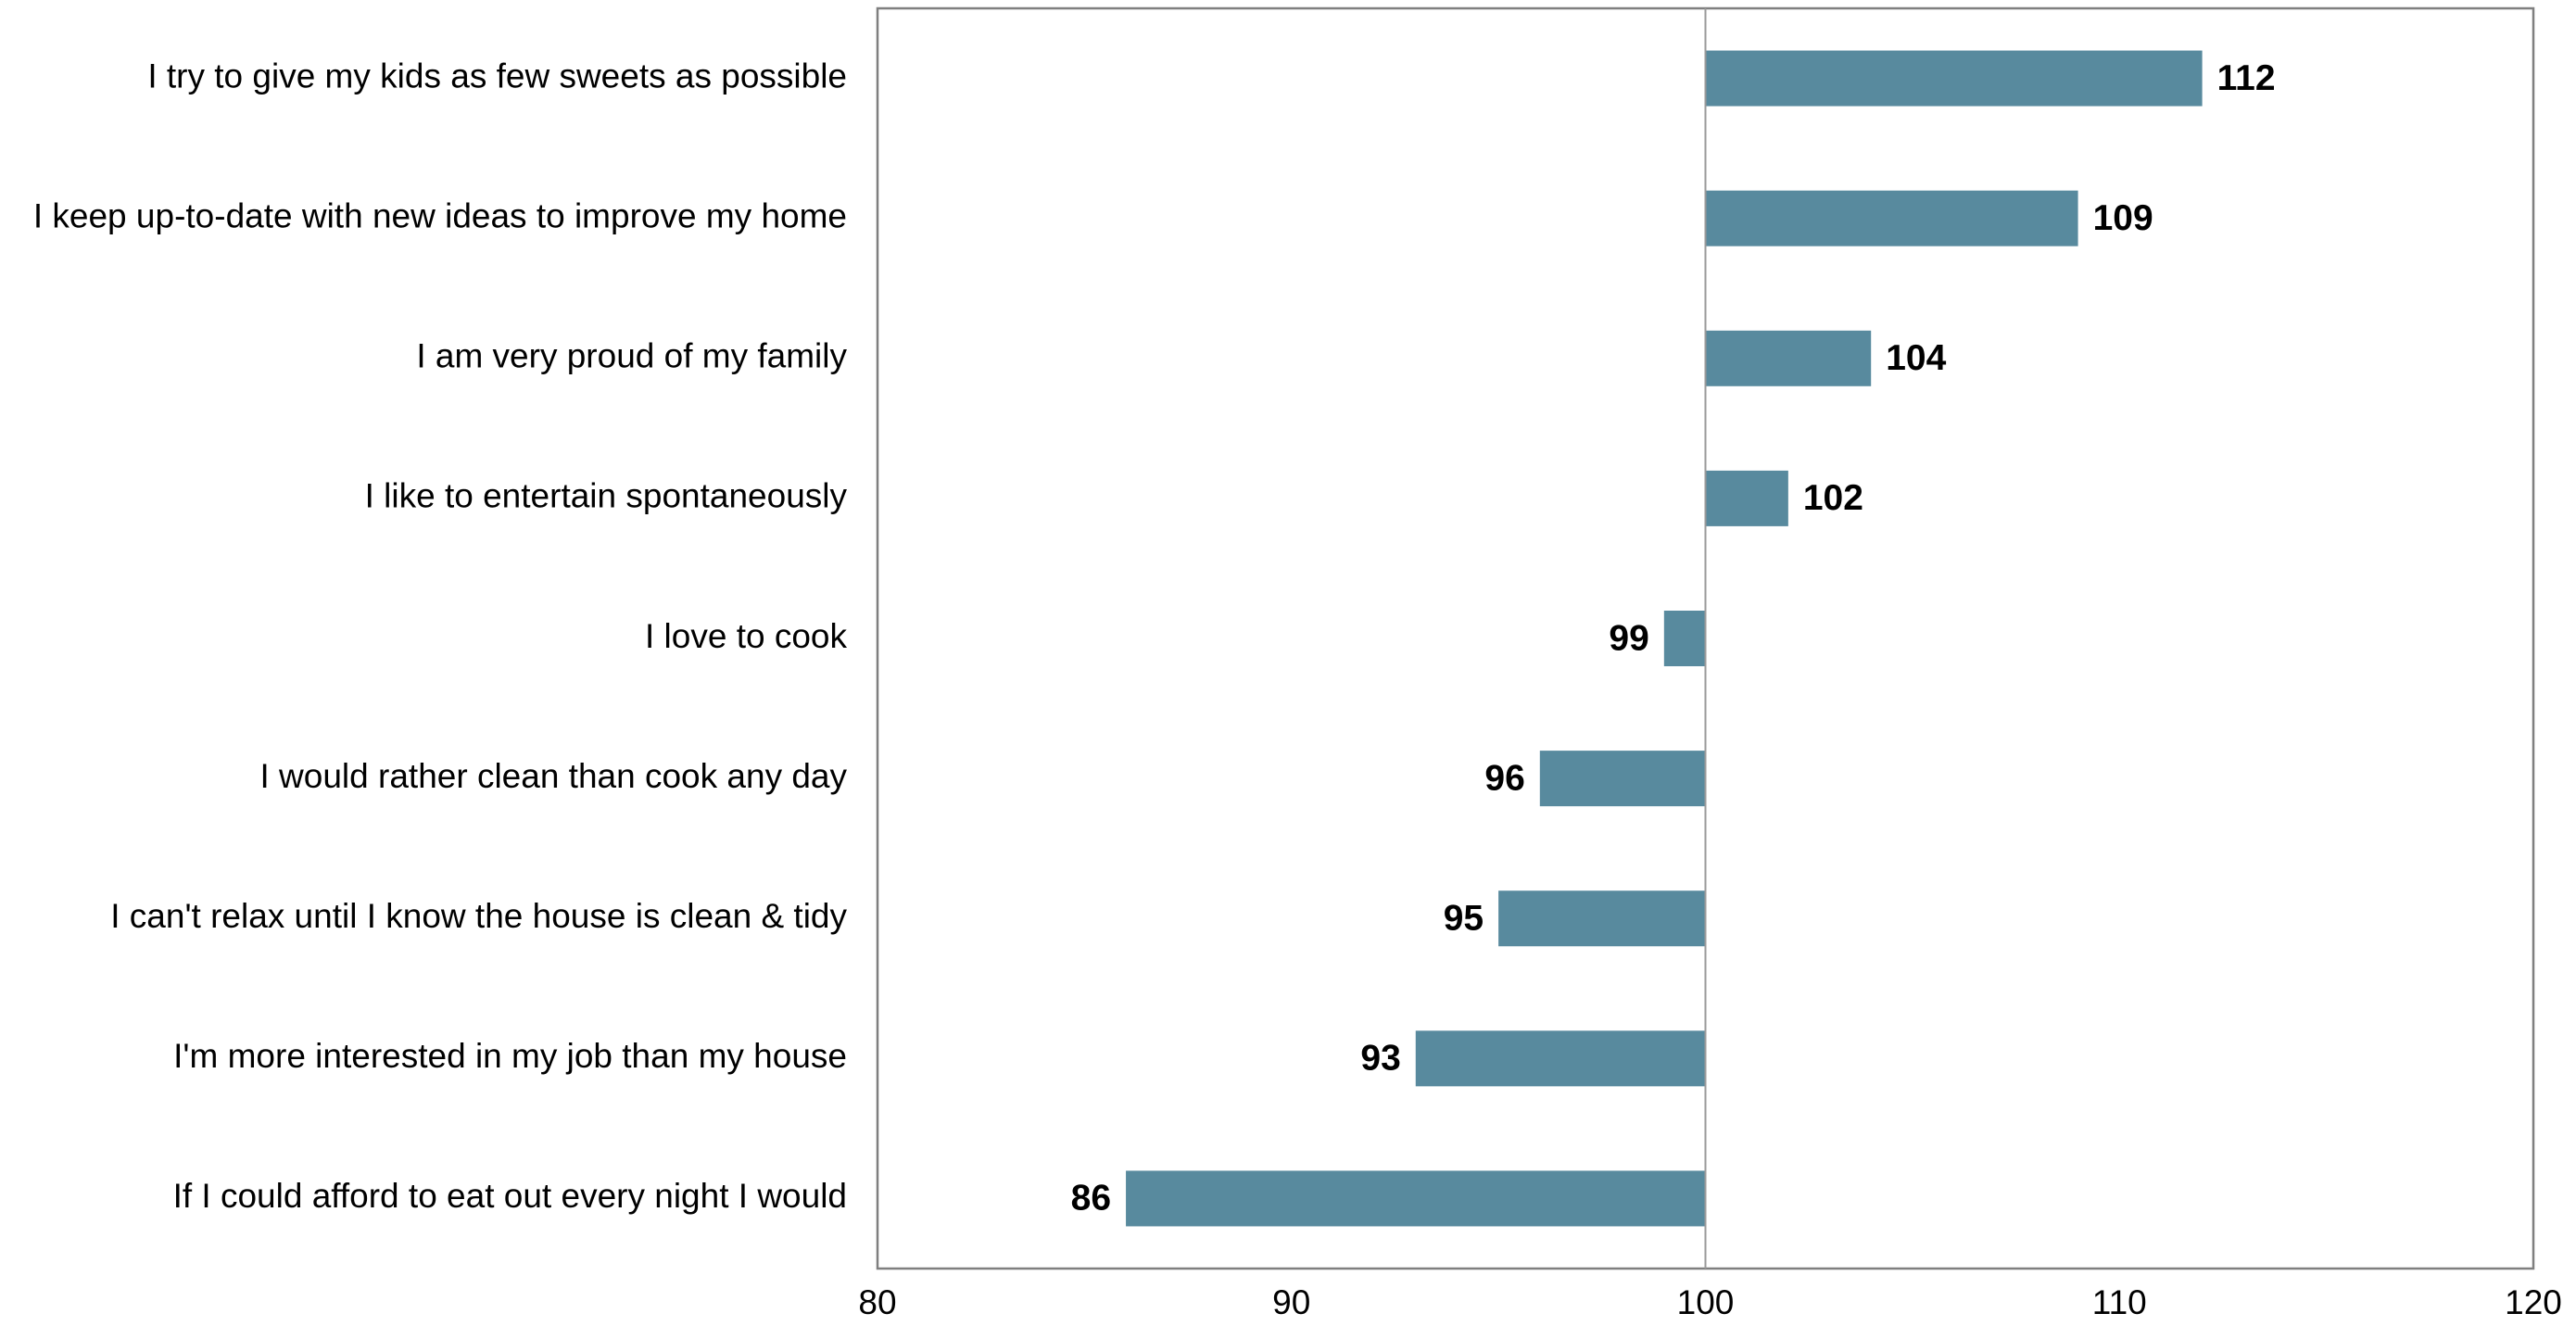  I want to click on value-label: 93, so click(1380, 1059).